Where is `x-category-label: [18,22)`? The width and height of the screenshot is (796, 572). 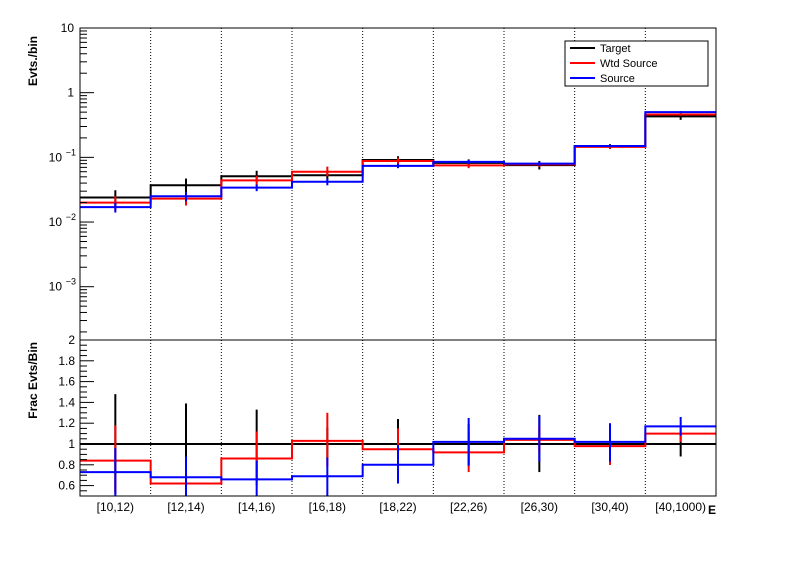
x-category-label: [18,22) is located at coordinates (397, 507).